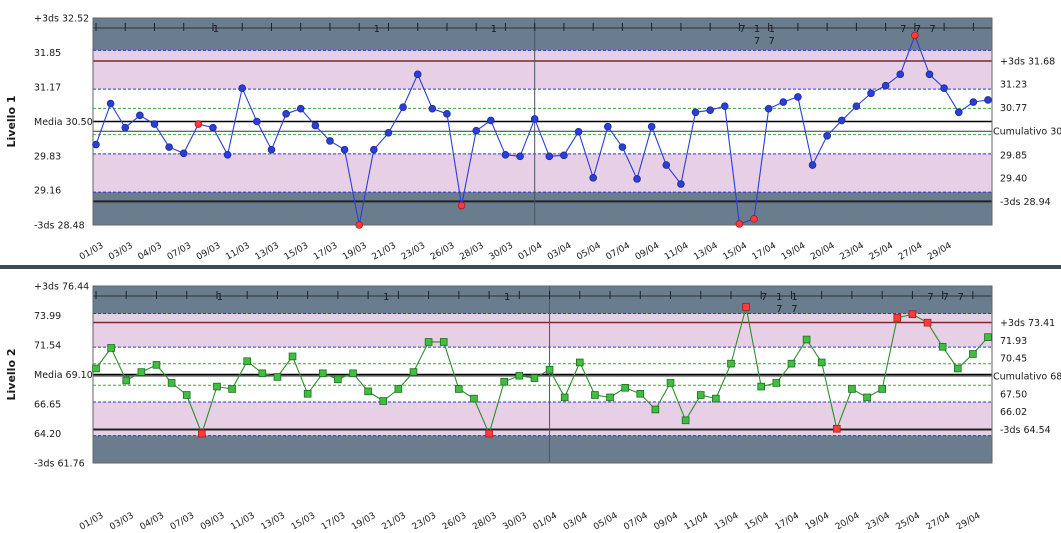 This screenshot has height=533, width=1061. Describe the element at coordinates (61, 287) in the screenshot. I see `left-tick-label: +3ds 76.44` at that location.